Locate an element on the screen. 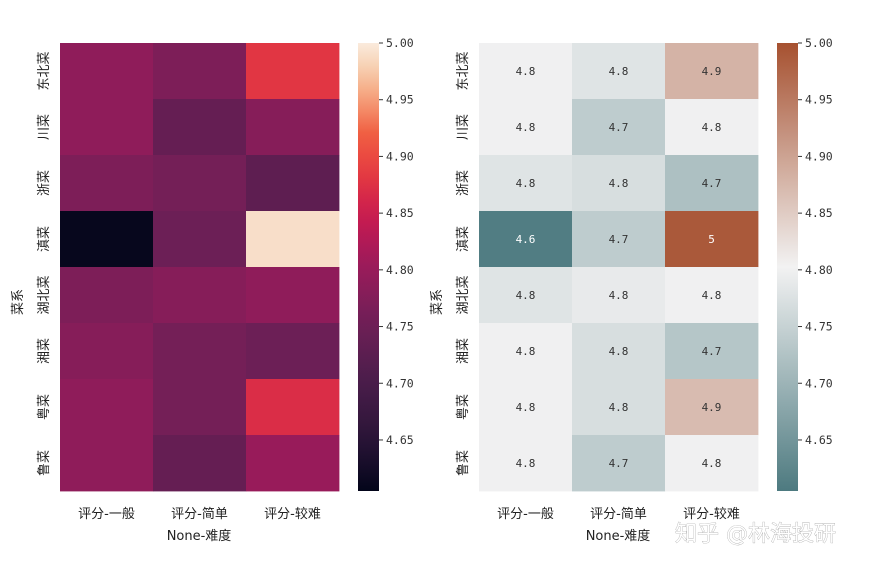 The width and height of the screenshot is (891, 570). watermark-text: 知乎 @林海投研 is located at coordinates (755, 534).